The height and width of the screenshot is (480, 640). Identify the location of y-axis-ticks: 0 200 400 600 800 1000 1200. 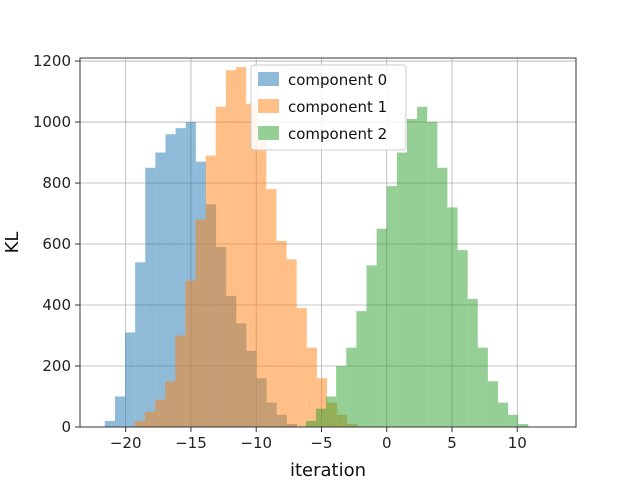
(56, 244).